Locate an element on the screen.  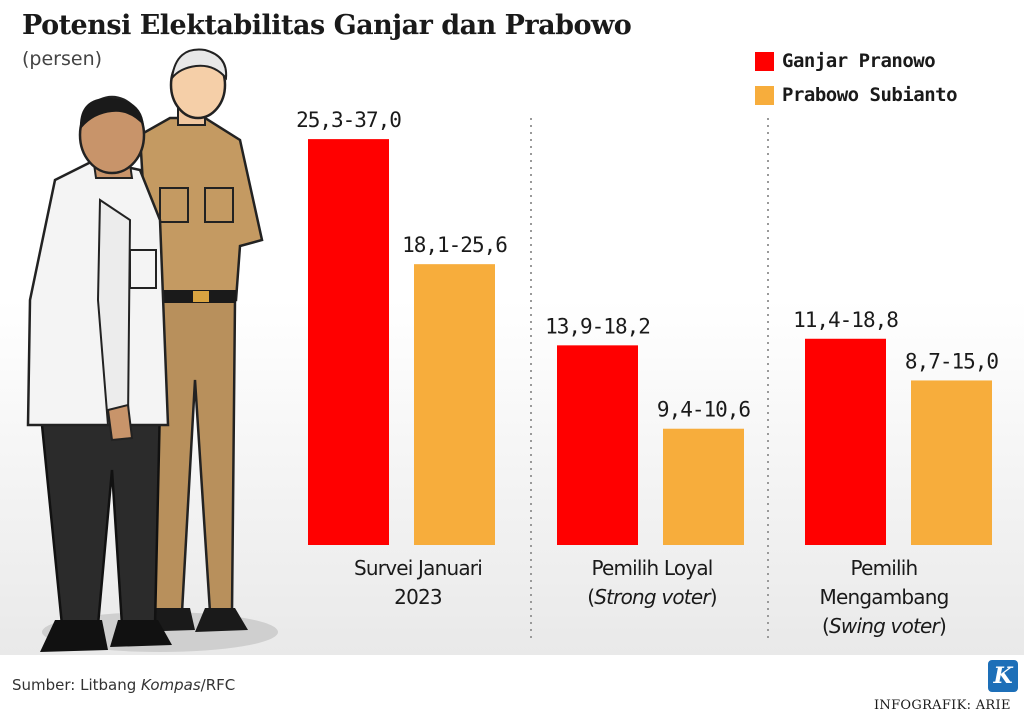
category-label-3-line-2: Mengambang is located at coordinates (884, 597).